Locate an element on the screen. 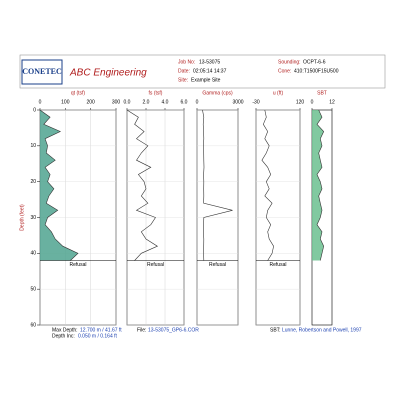 This screenshot has height=405, width=400. panel-title: u (ft) is located at coordinates (278, 93).